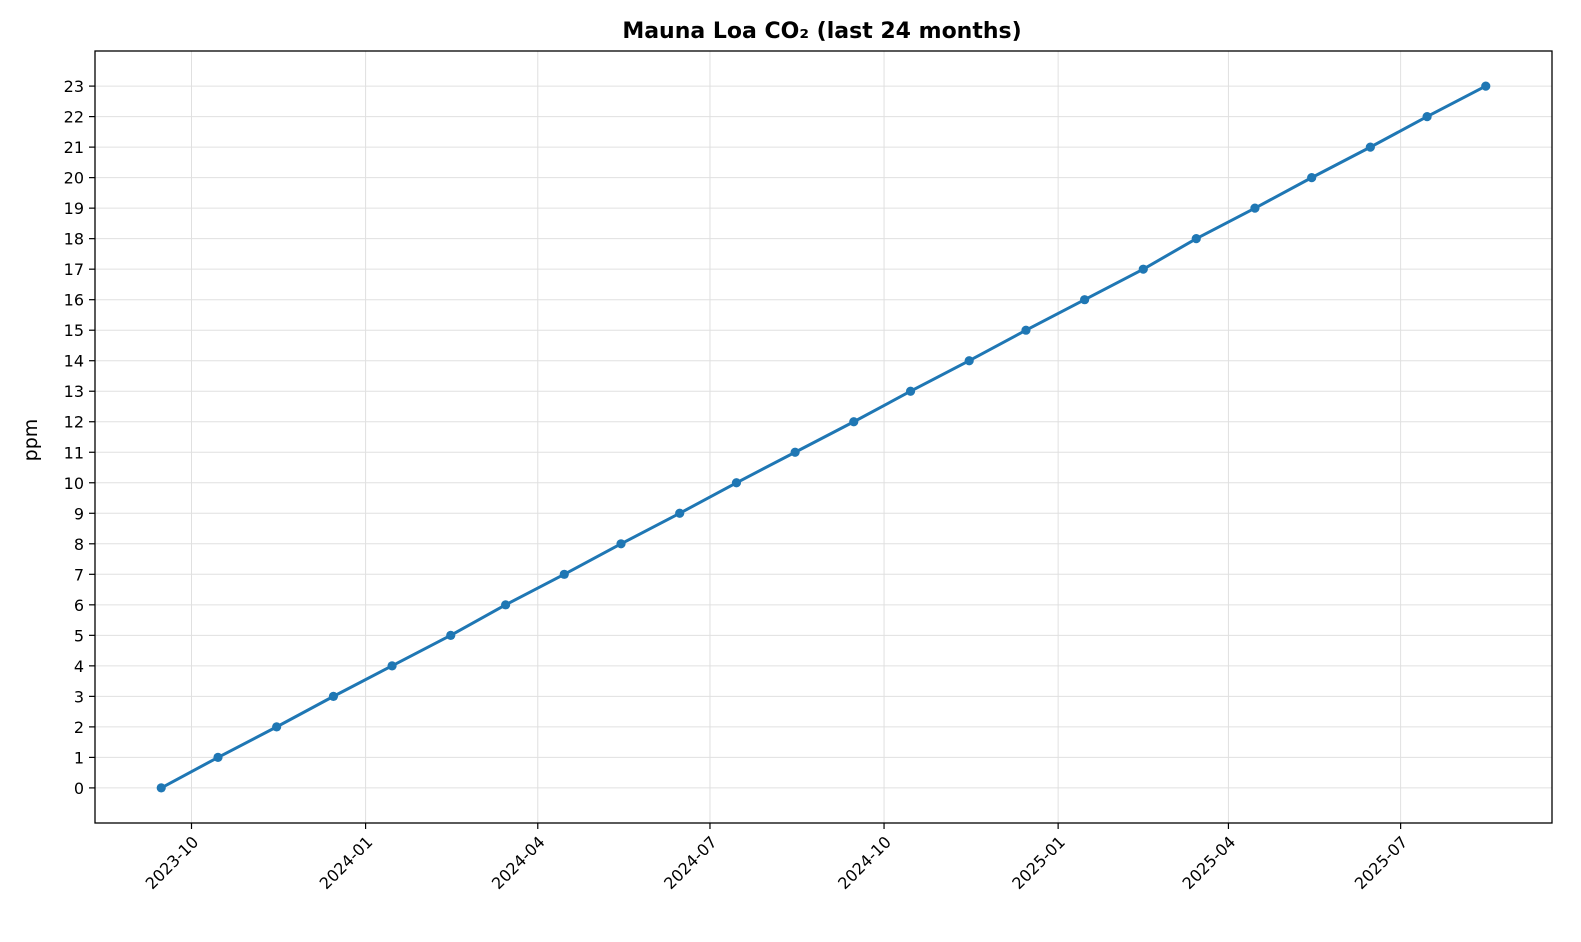  Describe the element at coordinates (74, 178) in the screenshot. I see `y-tick-label: 20` at that location.